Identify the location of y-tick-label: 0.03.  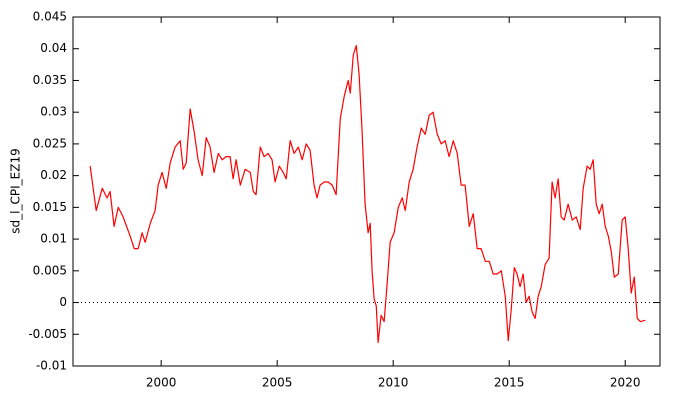
(53, 112).